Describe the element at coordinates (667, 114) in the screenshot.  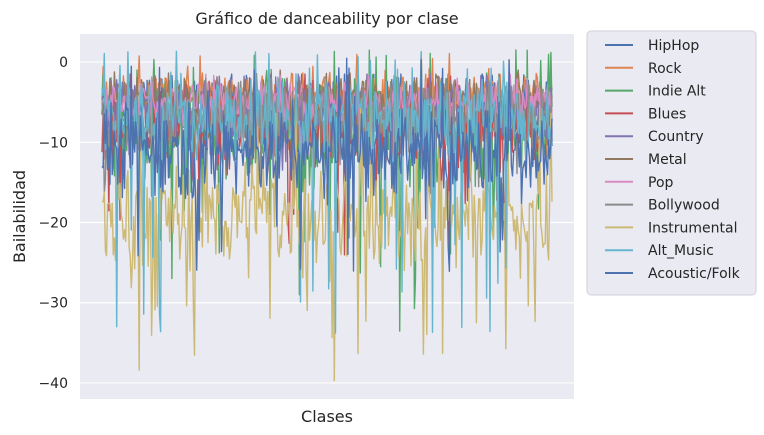
I see `legend-label-blues: Blues` at that location.